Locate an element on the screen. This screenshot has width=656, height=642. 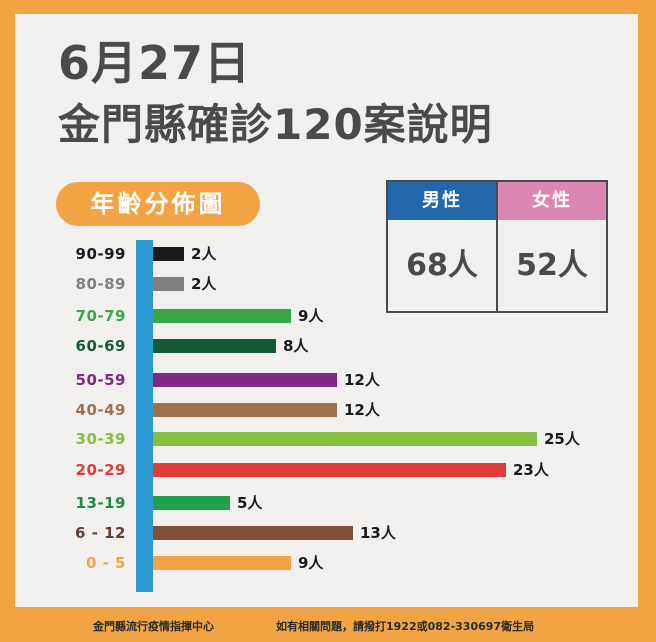
chart-row: 6 - 12 13人 is located at coordinates (328, 533).